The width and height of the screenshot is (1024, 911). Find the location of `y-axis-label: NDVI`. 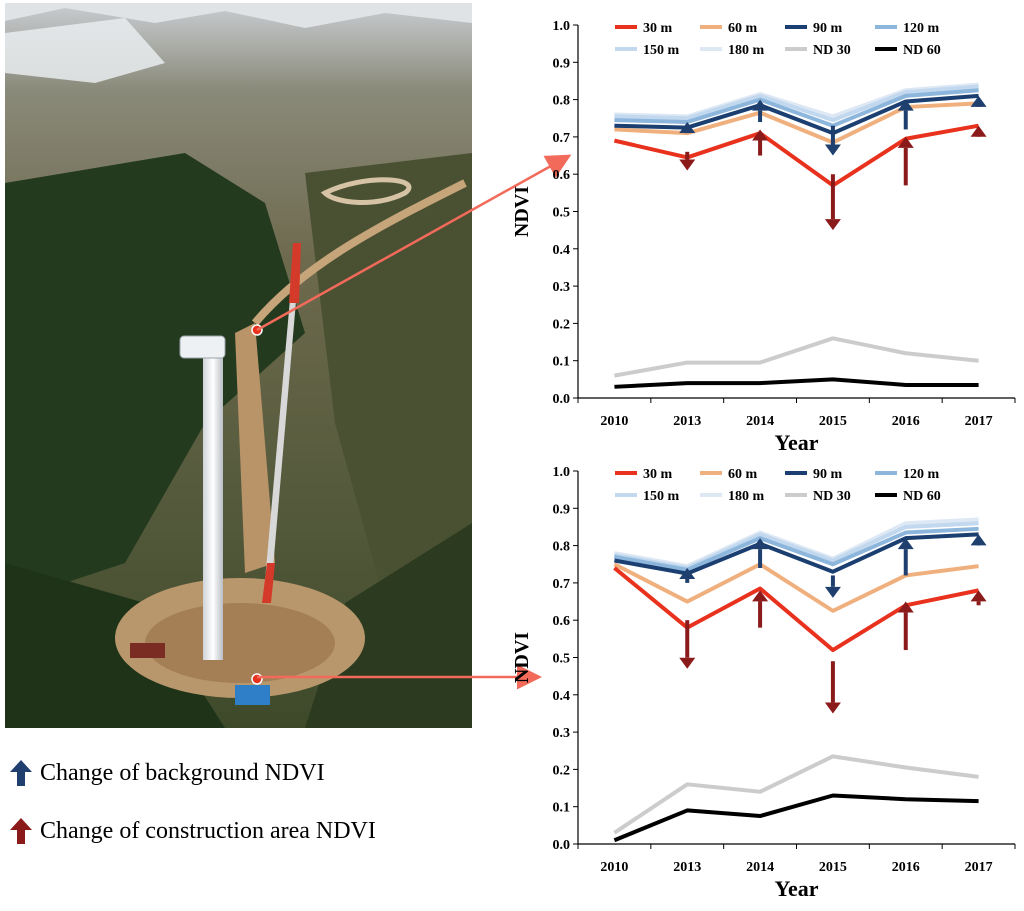

y-axis-label: NDVI is located at coordinates (522, 657).